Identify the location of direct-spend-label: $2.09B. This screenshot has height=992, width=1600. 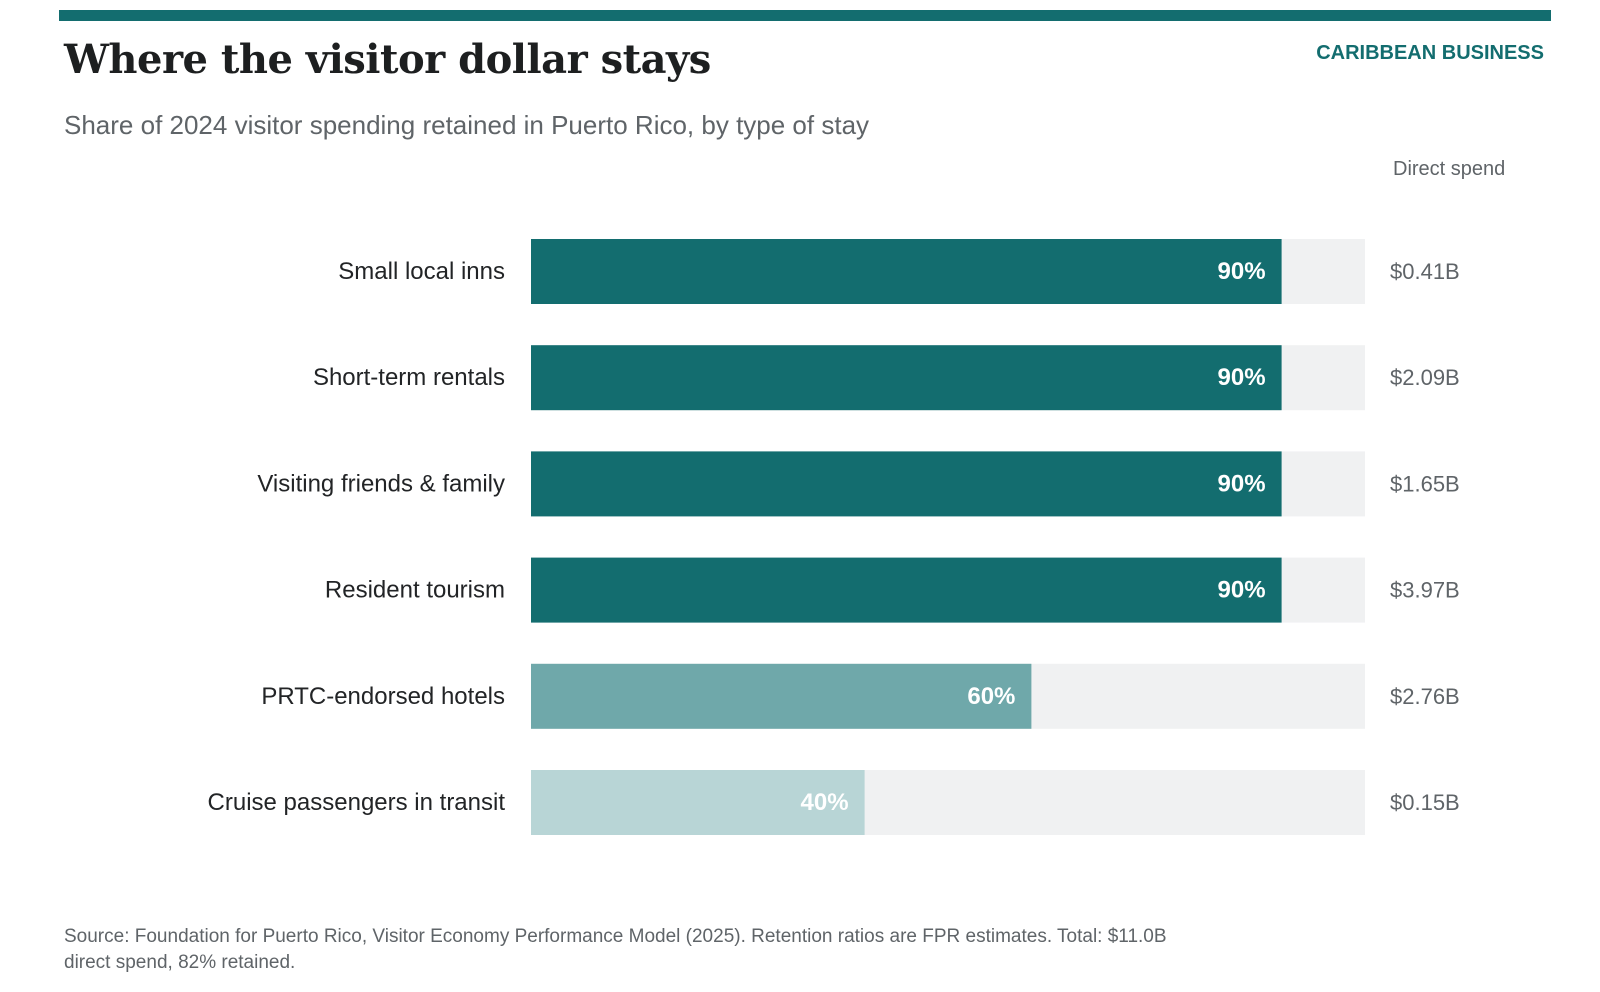
(1425, 377).